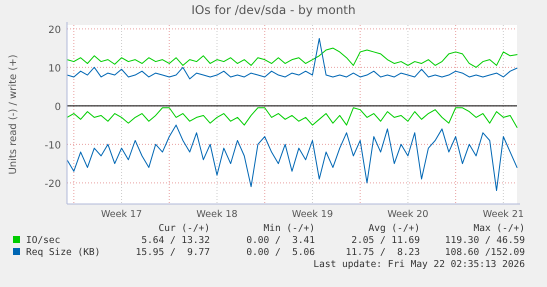 The image size is (547, 287). Describe the element at coordinates (385, 240) in the screenshot. I see `text: 2.05 / 11.69` at that location.